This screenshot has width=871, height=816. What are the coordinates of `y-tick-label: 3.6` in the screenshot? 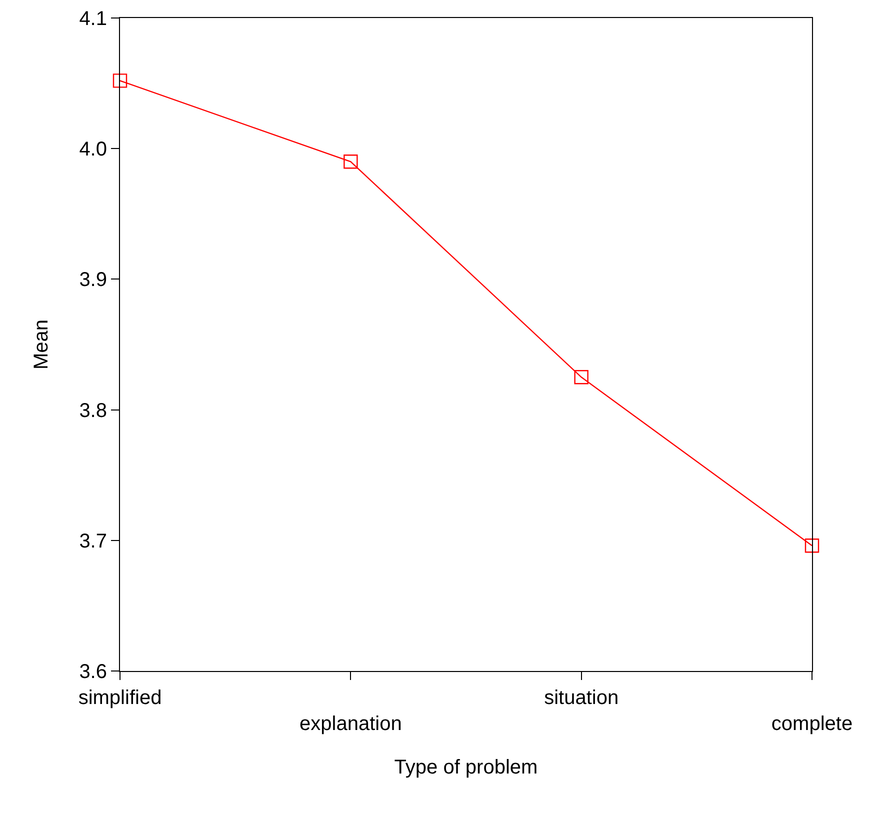 It's located at (93, 672).